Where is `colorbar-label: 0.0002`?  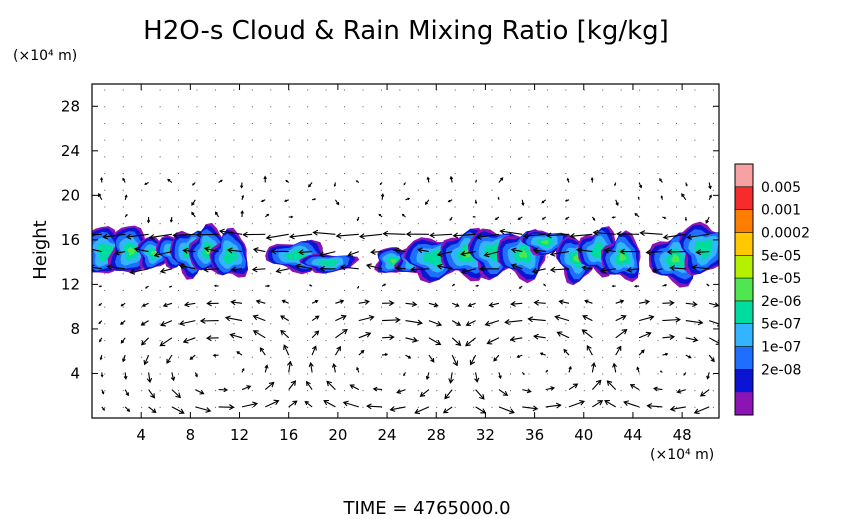 colorbar-label: 0.0002 is located at coordinates (785, 233).